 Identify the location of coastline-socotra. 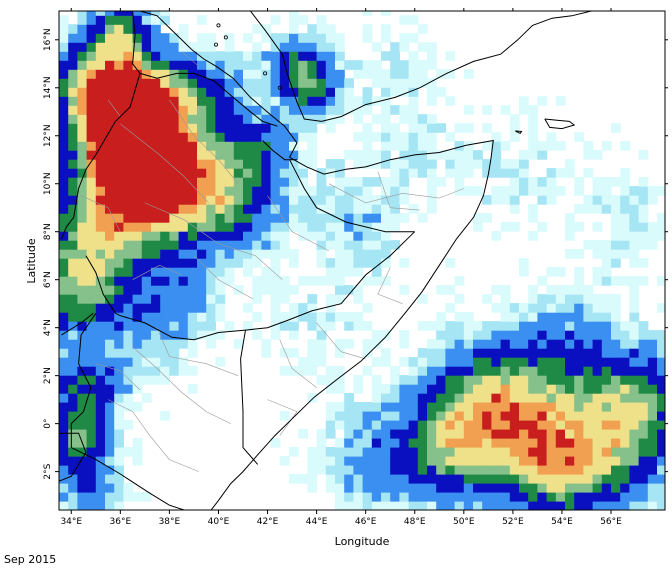
(560, 124).